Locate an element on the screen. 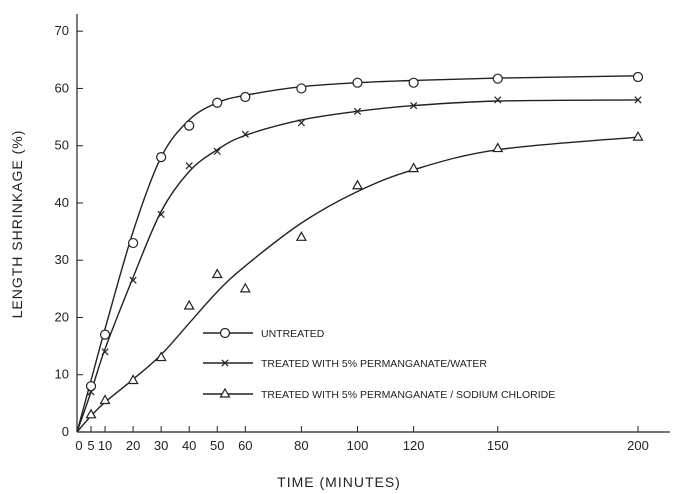 The width and height of the screenshot is (679, 494). y-tick-label: 40 is located at coordinates (62, 202).